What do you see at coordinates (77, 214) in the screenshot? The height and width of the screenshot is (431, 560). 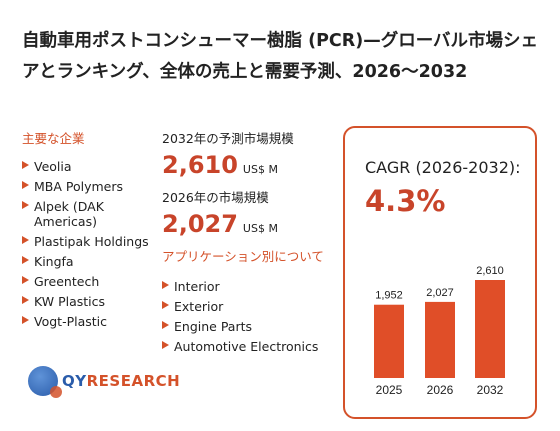 I see `company-item: Alpek (DAK Americas)` at bounding box center [77, 214].